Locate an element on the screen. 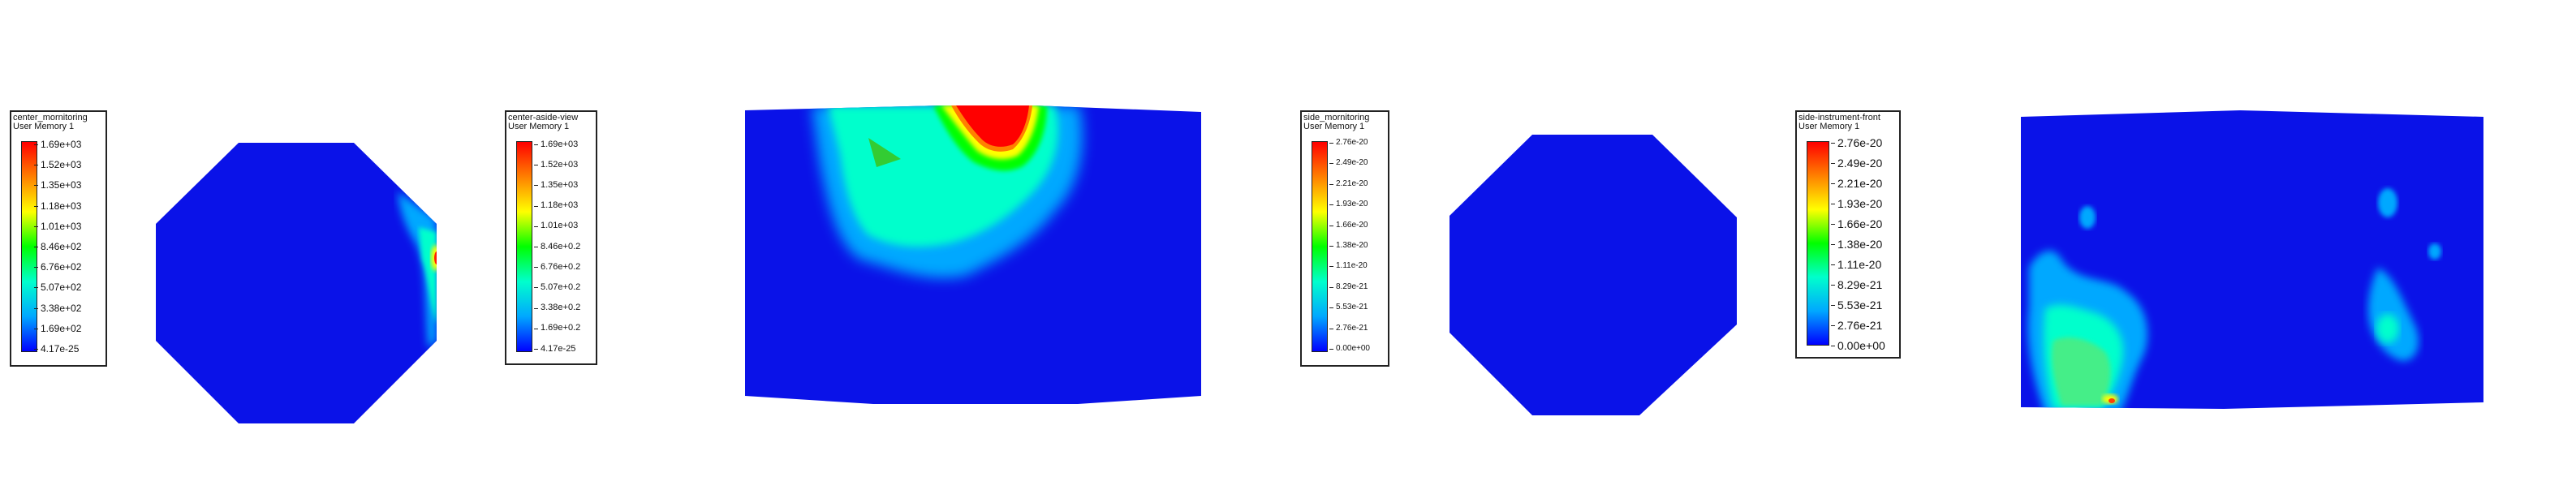 The height and width of the screenshot is (477, 2576). legend-title: side_mornitoring is located at coordinates (1337, 117).